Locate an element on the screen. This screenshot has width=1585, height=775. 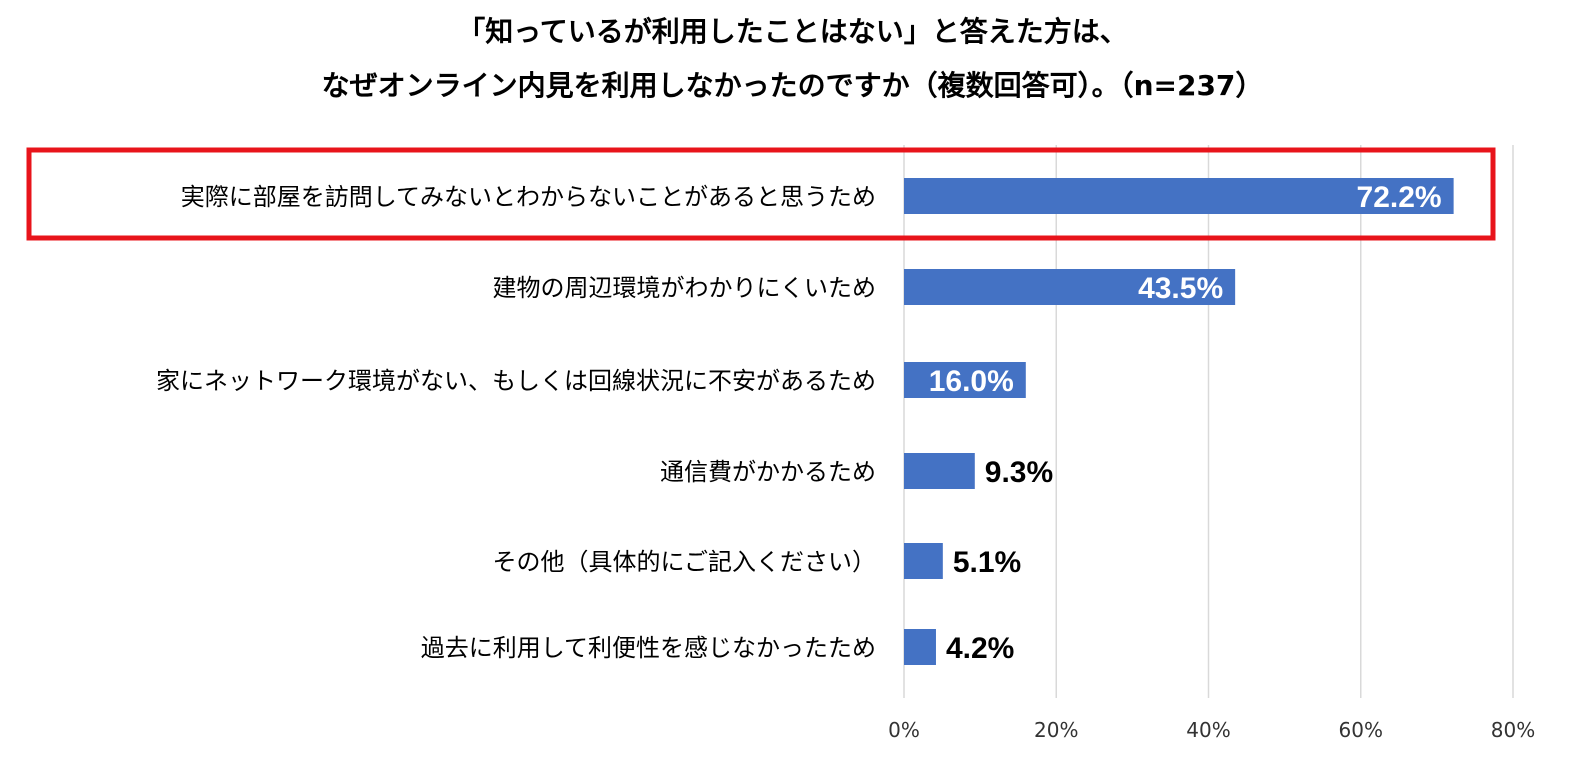
category-label: 家にネットワーク環境がない、もしくは回線状況に不安があるため is located at coordinates (516, 381).